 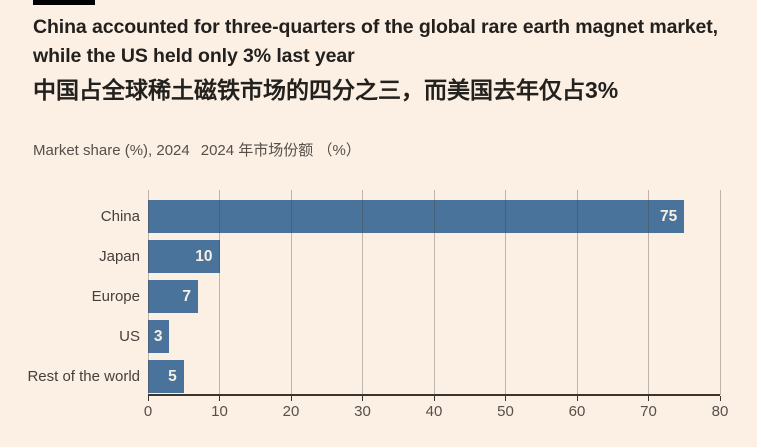 I want to click on tick-label-60: 60, so click(x=577, y=411).